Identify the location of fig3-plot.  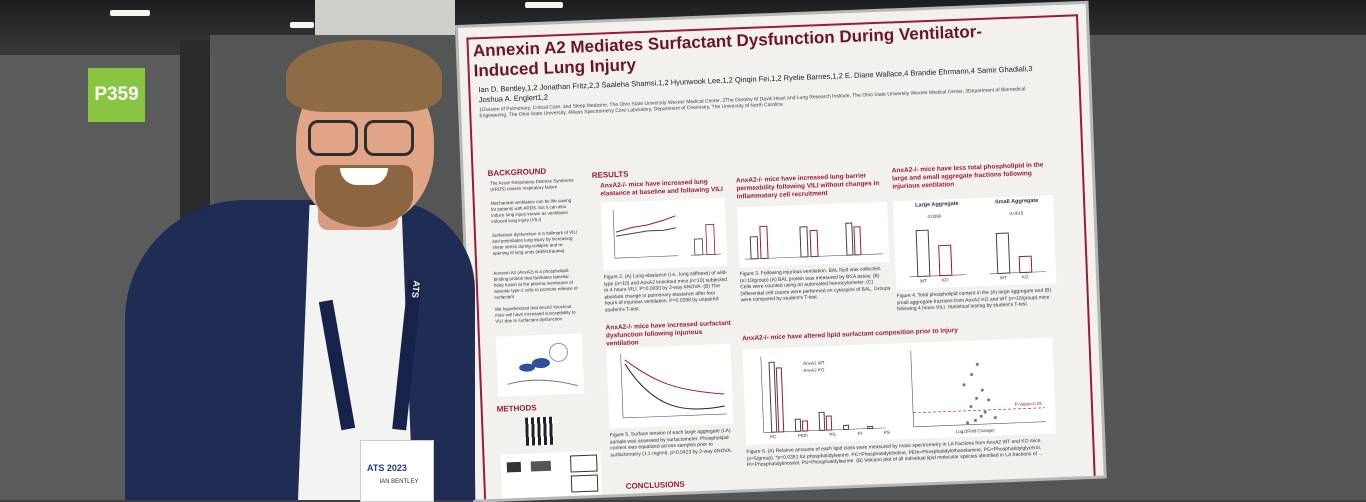
(814, 241).